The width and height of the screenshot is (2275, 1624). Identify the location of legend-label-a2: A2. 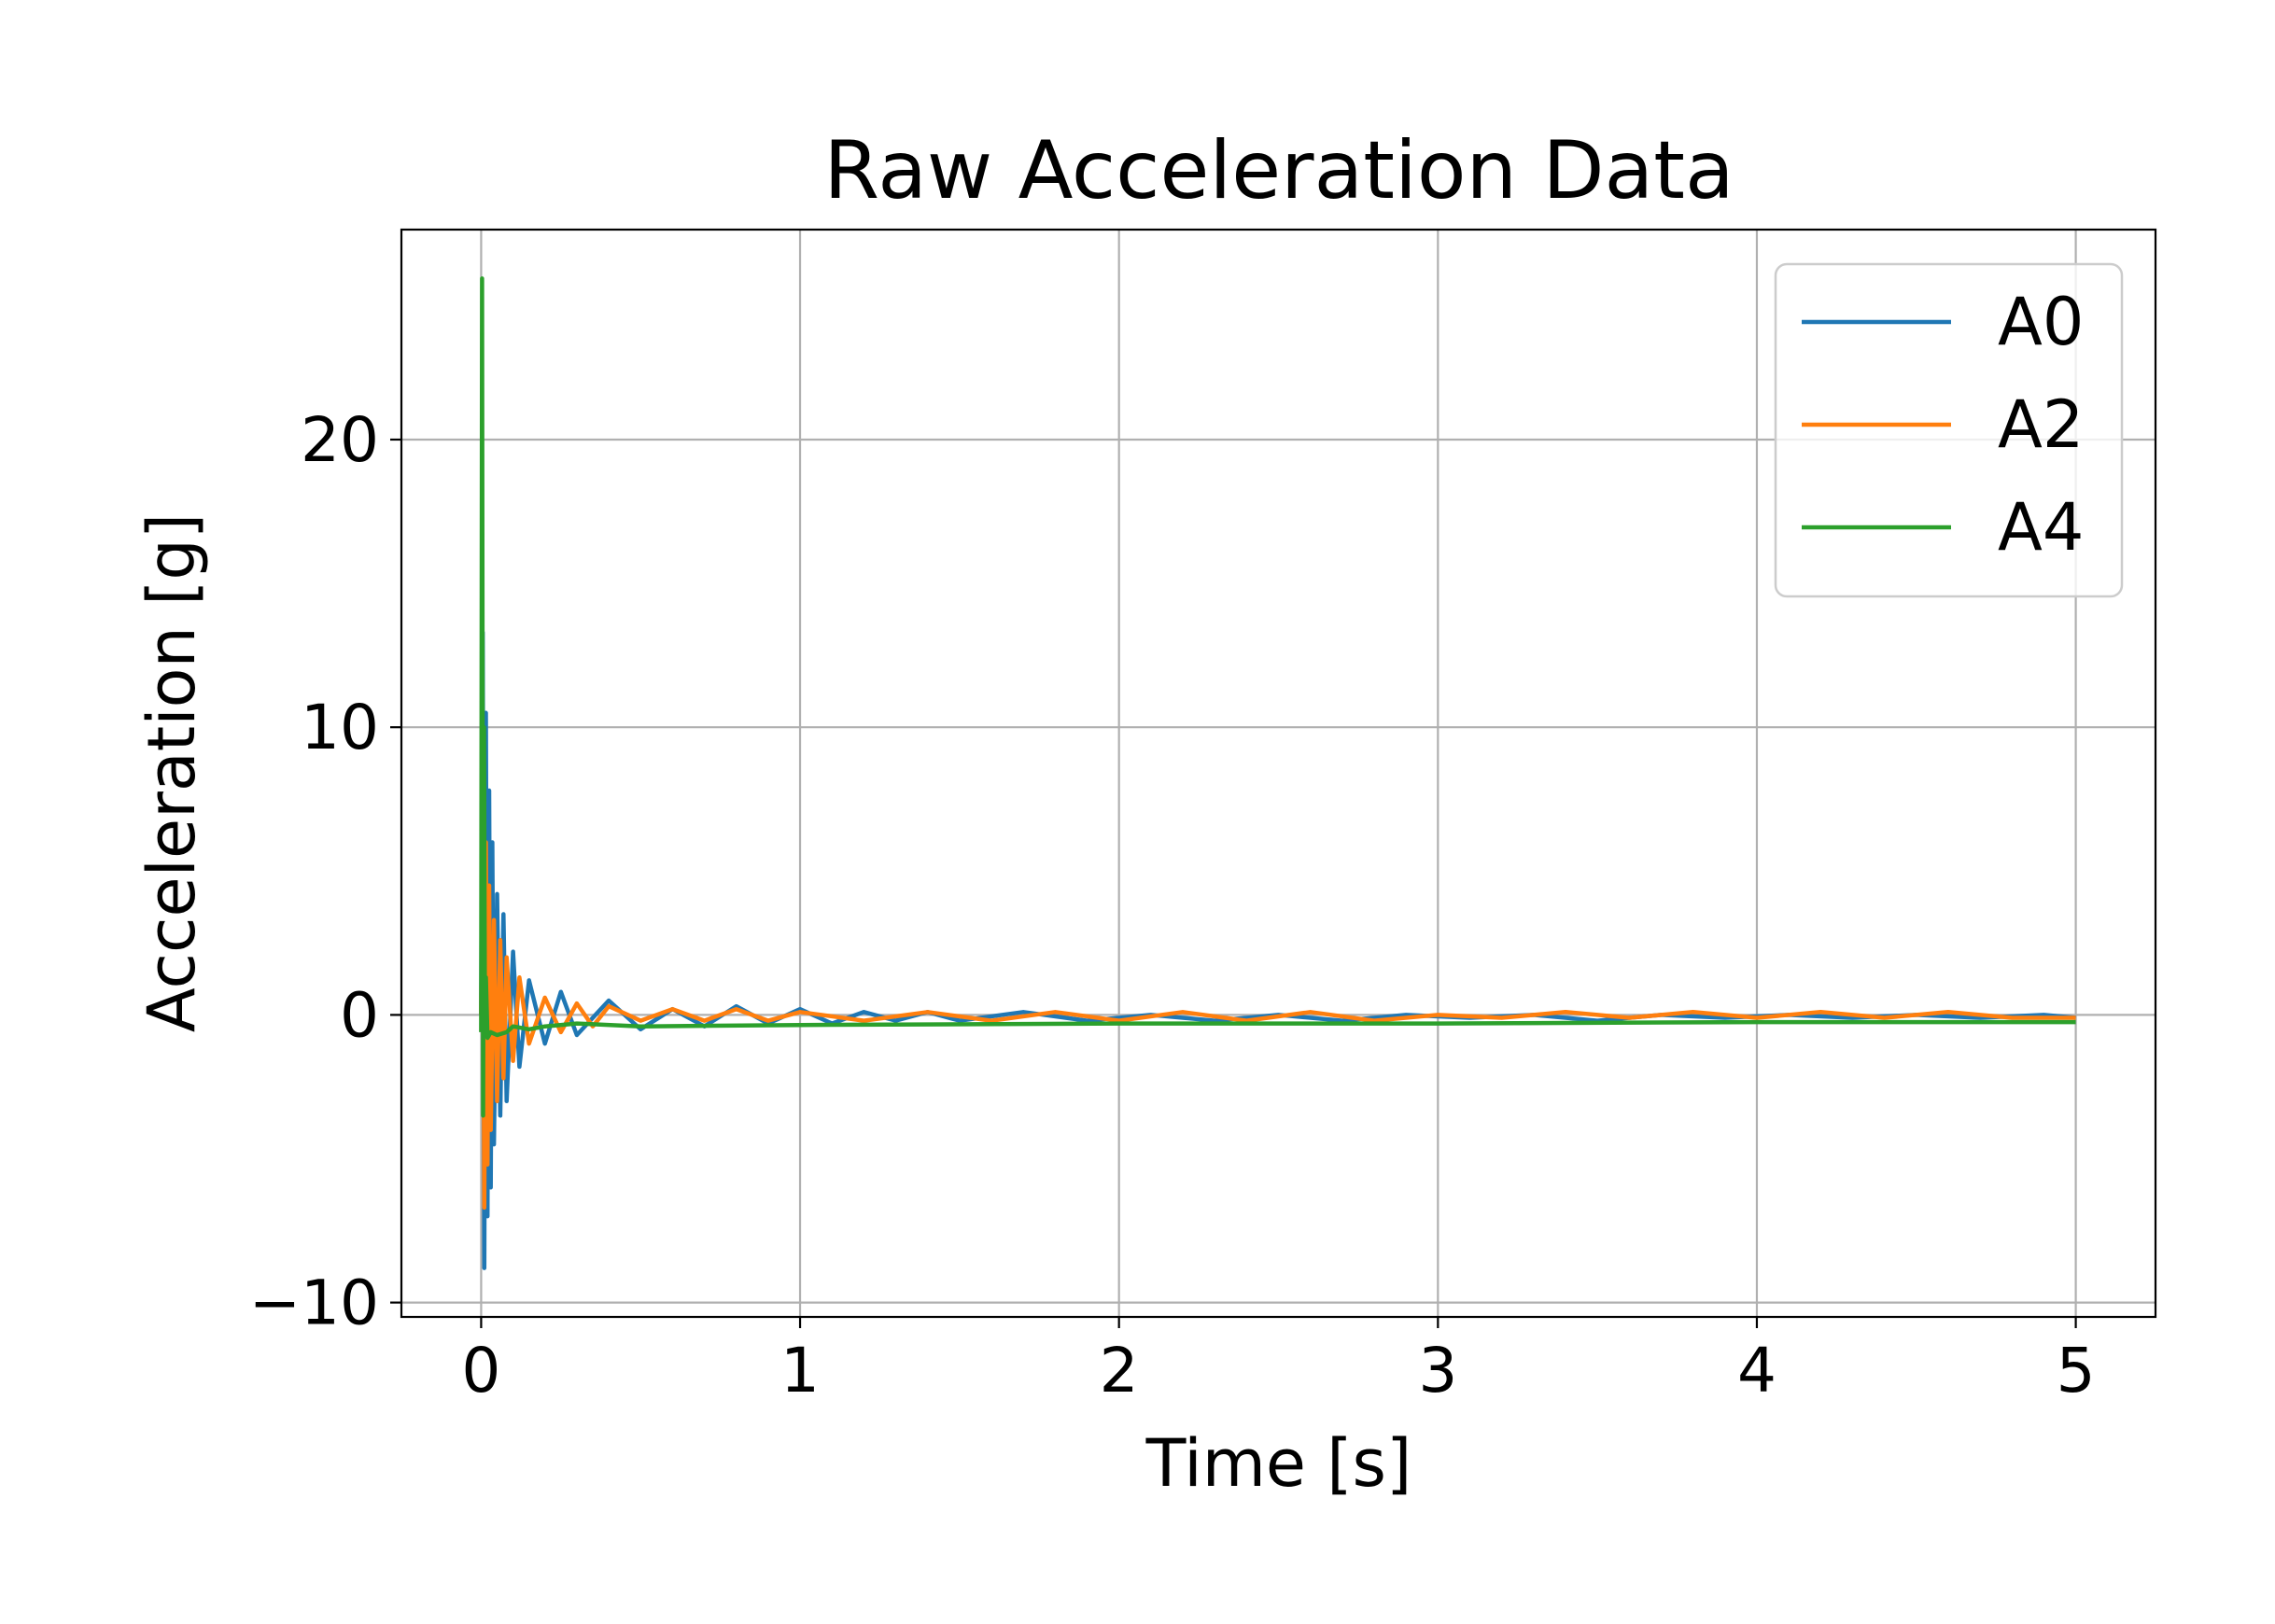
(2041, 424).